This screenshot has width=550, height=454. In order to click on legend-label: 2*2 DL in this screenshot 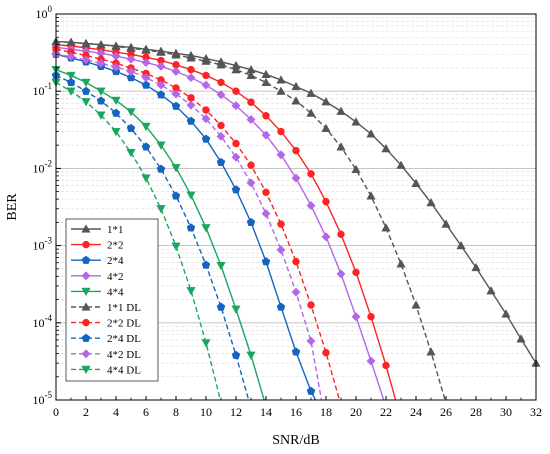, I will do `click(124, 324)`.